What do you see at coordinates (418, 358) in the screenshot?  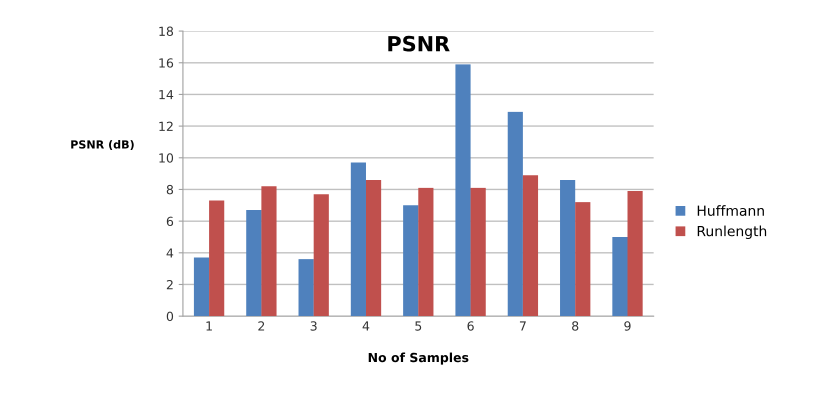 I see `x-axis-title: No of Samples` at bounding box center [418, 358].